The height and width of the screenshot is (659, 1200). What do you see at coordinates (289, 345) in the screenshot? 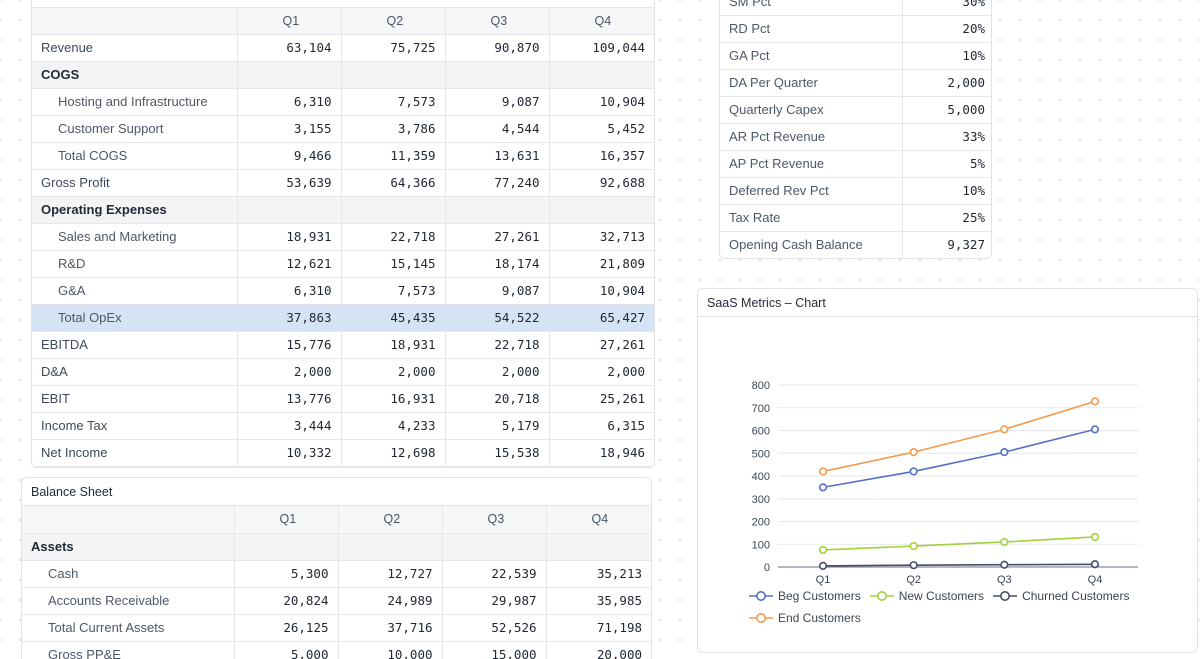
I see `income-cell-q1: 15,776` at bounding box center [289, 345].